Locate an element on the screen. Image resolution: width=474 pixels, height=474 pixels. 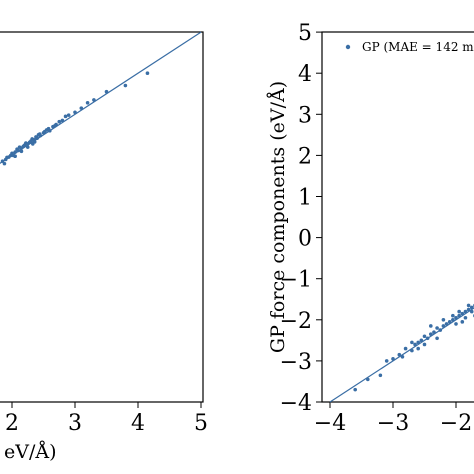
right-y-tick-label: −3 is located at coordinates (296, 362).